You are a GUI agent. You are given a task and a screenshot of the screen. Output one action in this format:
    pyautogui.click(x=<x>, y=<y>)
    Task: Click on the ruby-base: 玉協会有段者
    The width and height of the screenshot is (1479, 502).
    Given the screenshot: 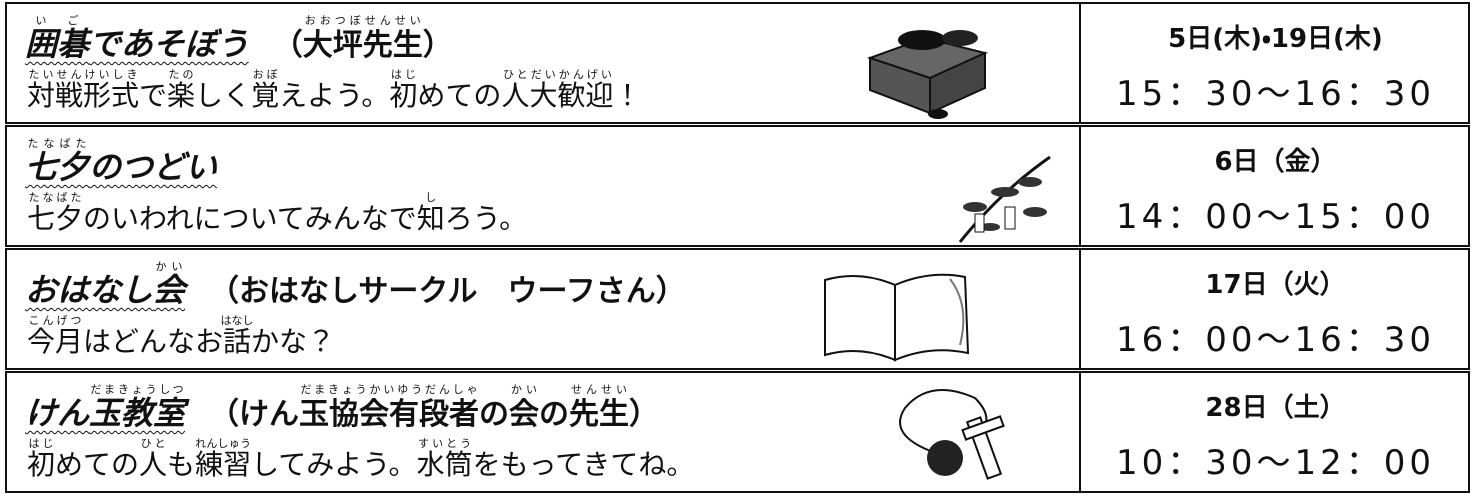 What is the action you would take?
    pyautogui.click(x=389, y=414)
    